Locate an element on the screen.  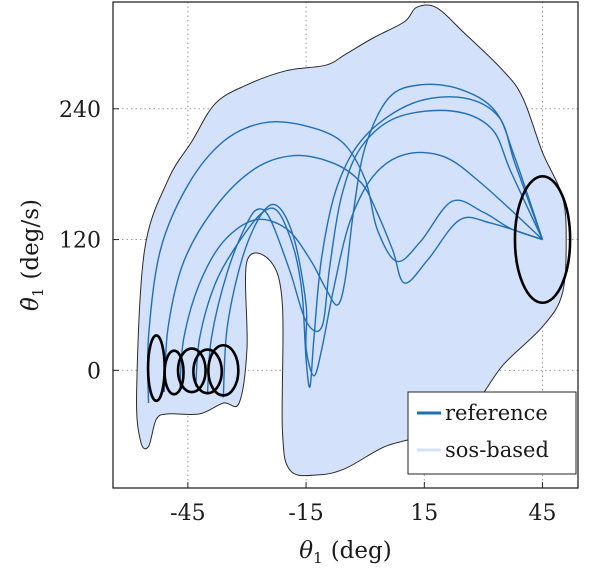
legend-label-sos-based: sos-based is located at coordinates (497, 450).